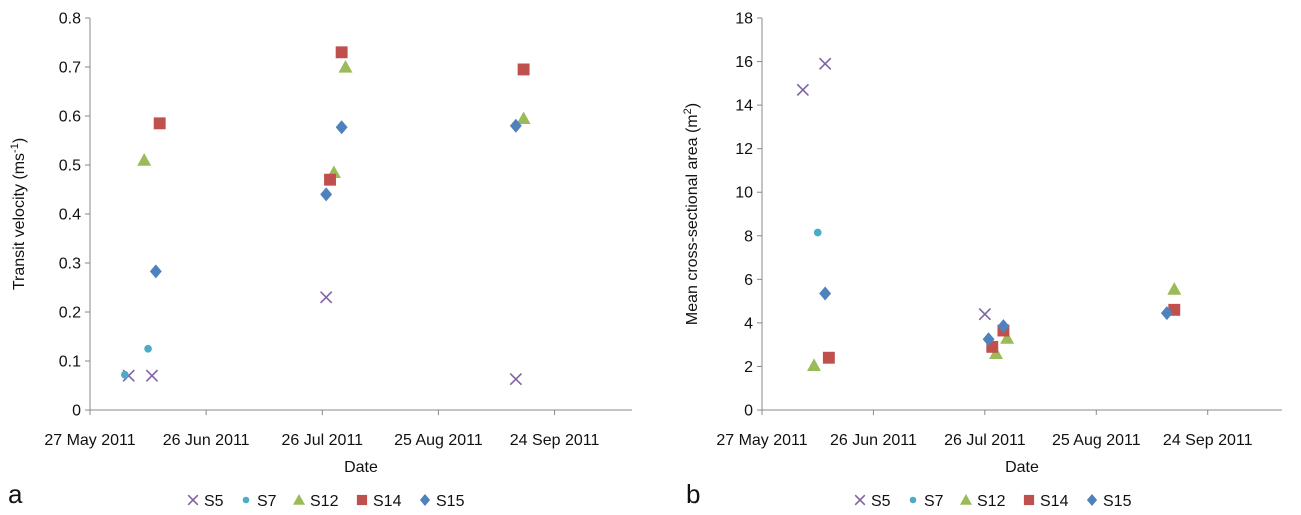 The image size is (1301, 515). I want to click on y-tick-label: 0.2, so click(70, 313).